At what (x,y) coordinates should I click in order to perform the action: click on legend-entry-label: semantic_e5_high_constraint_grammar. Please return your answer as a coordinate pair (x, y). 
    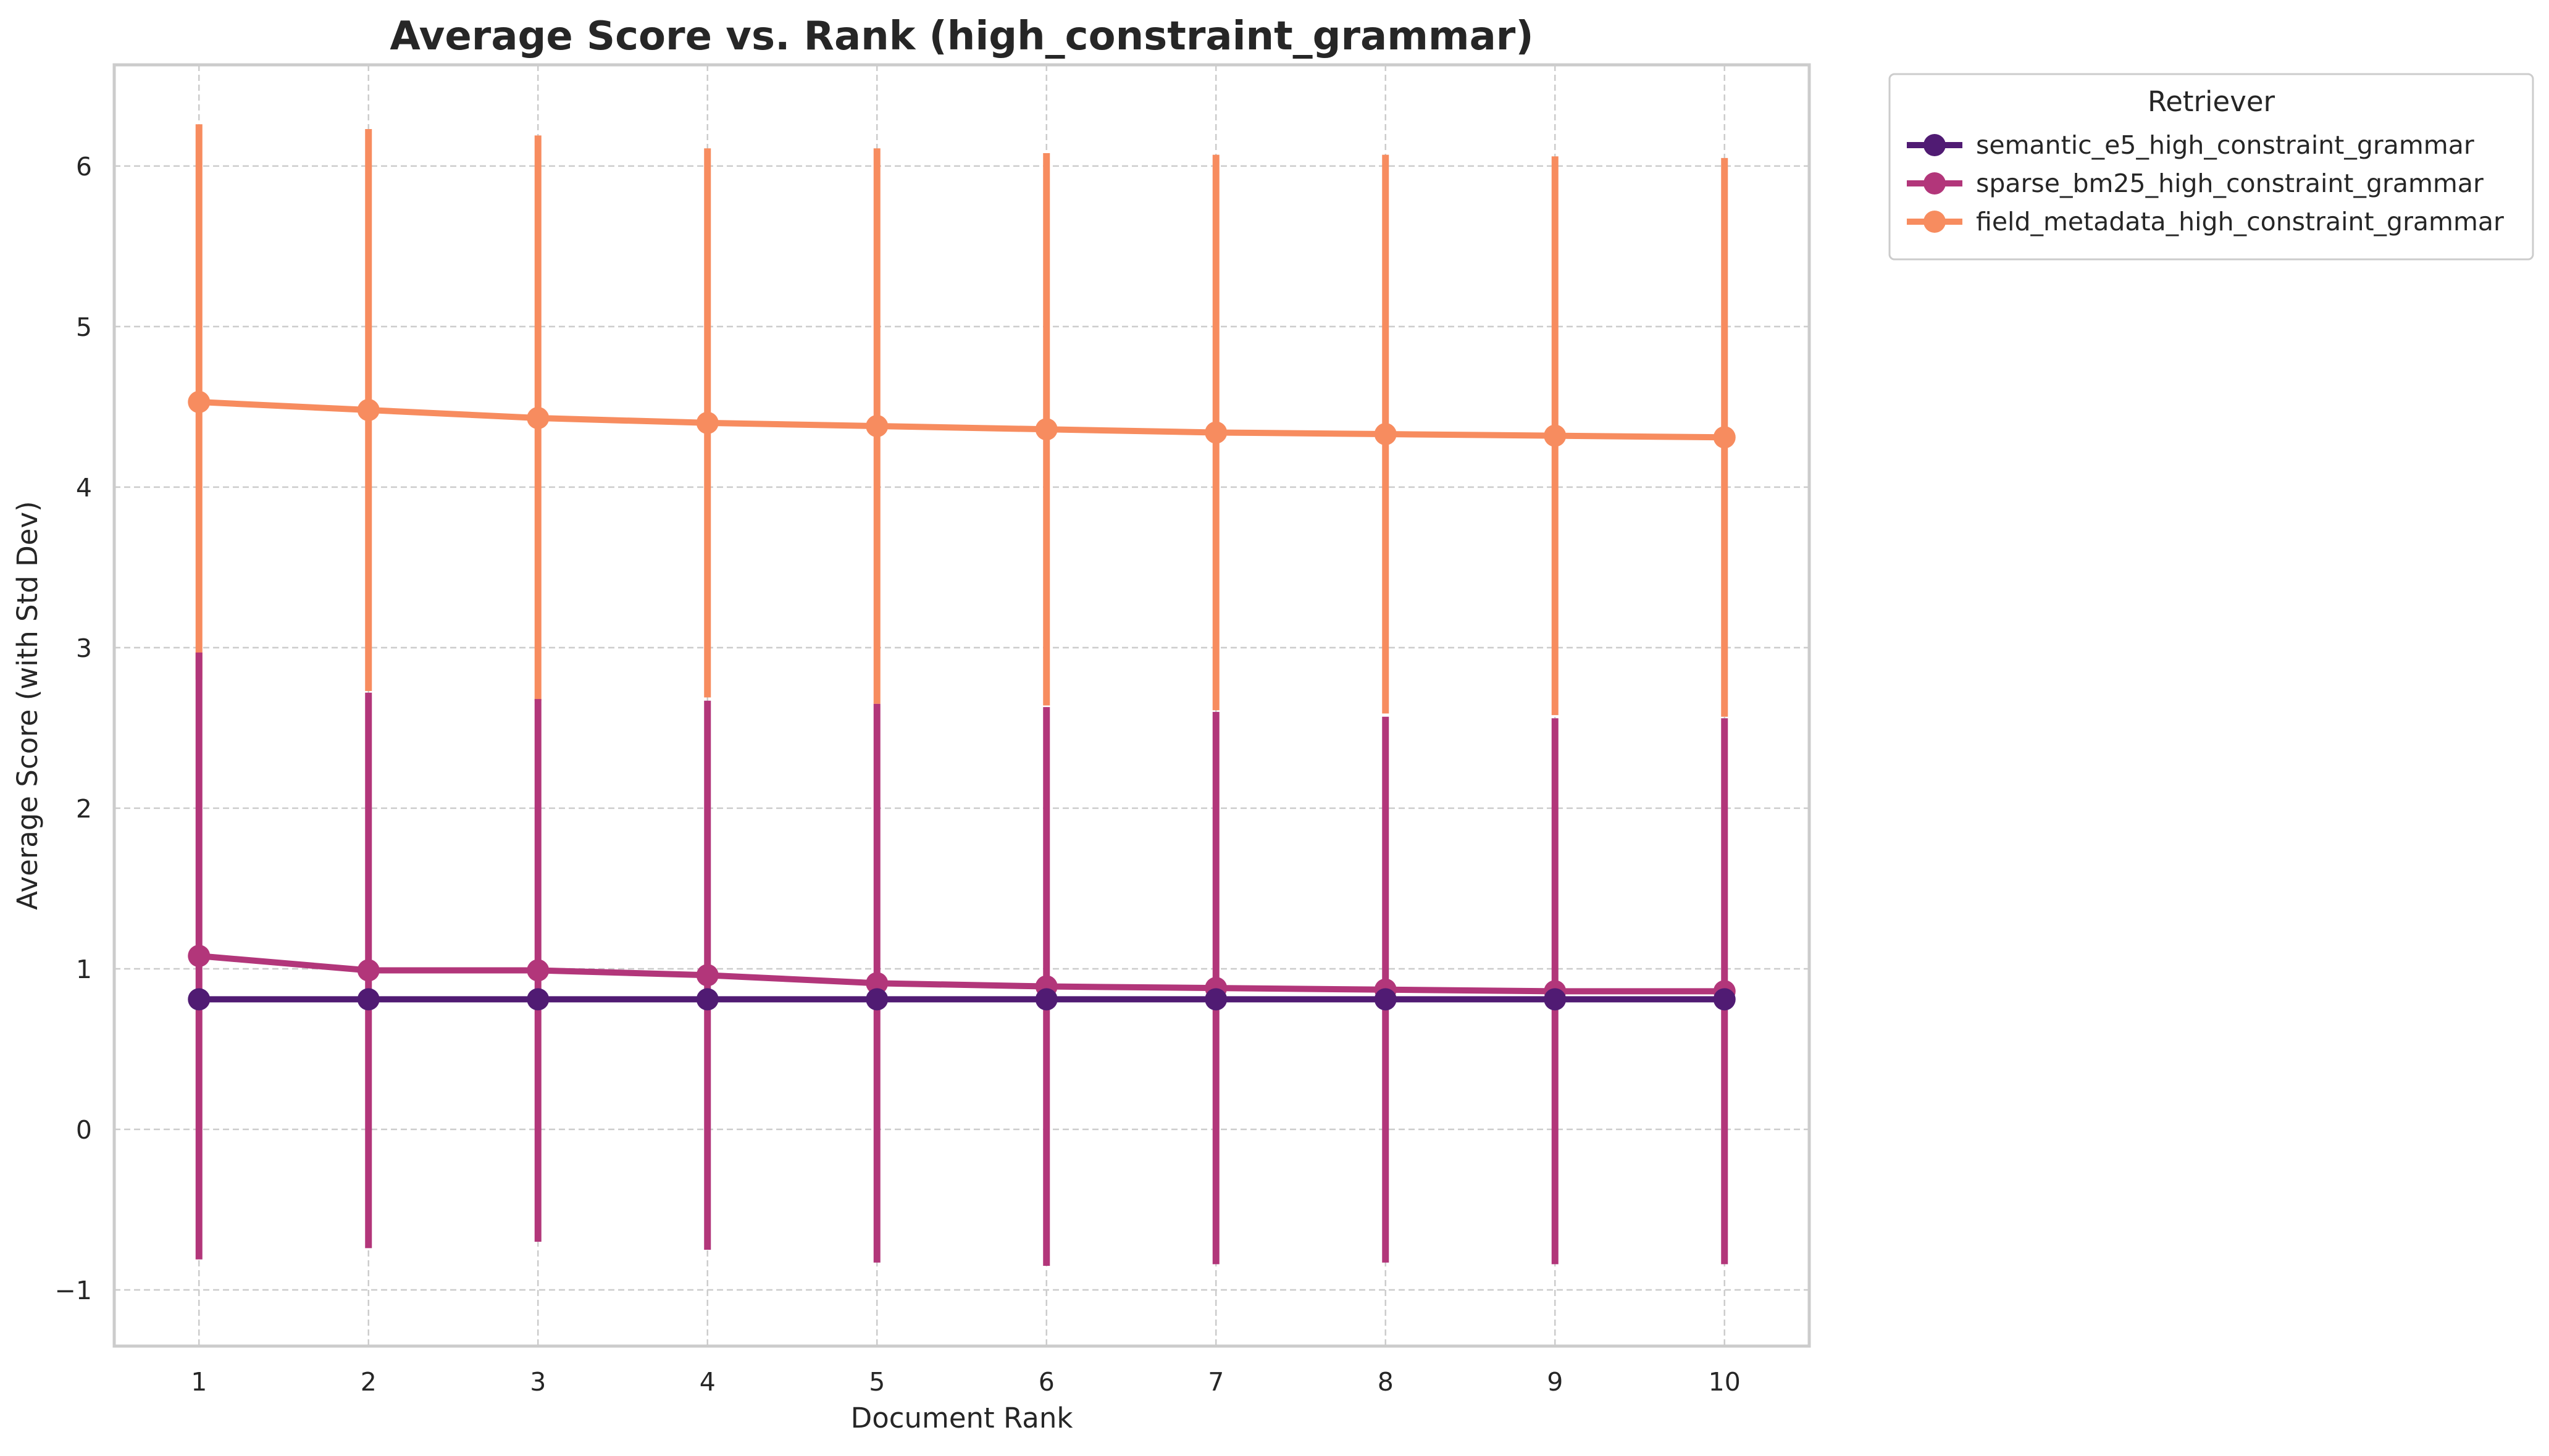
    Looking at the image, I should click on (2225, 145).